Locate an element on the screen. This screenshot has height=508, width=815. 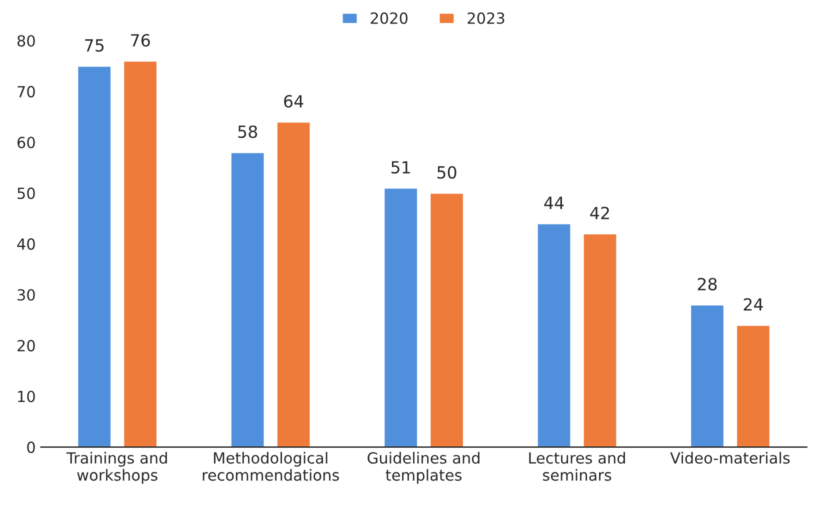
y-tick-label: 0 is located at coordinates (31, 448).